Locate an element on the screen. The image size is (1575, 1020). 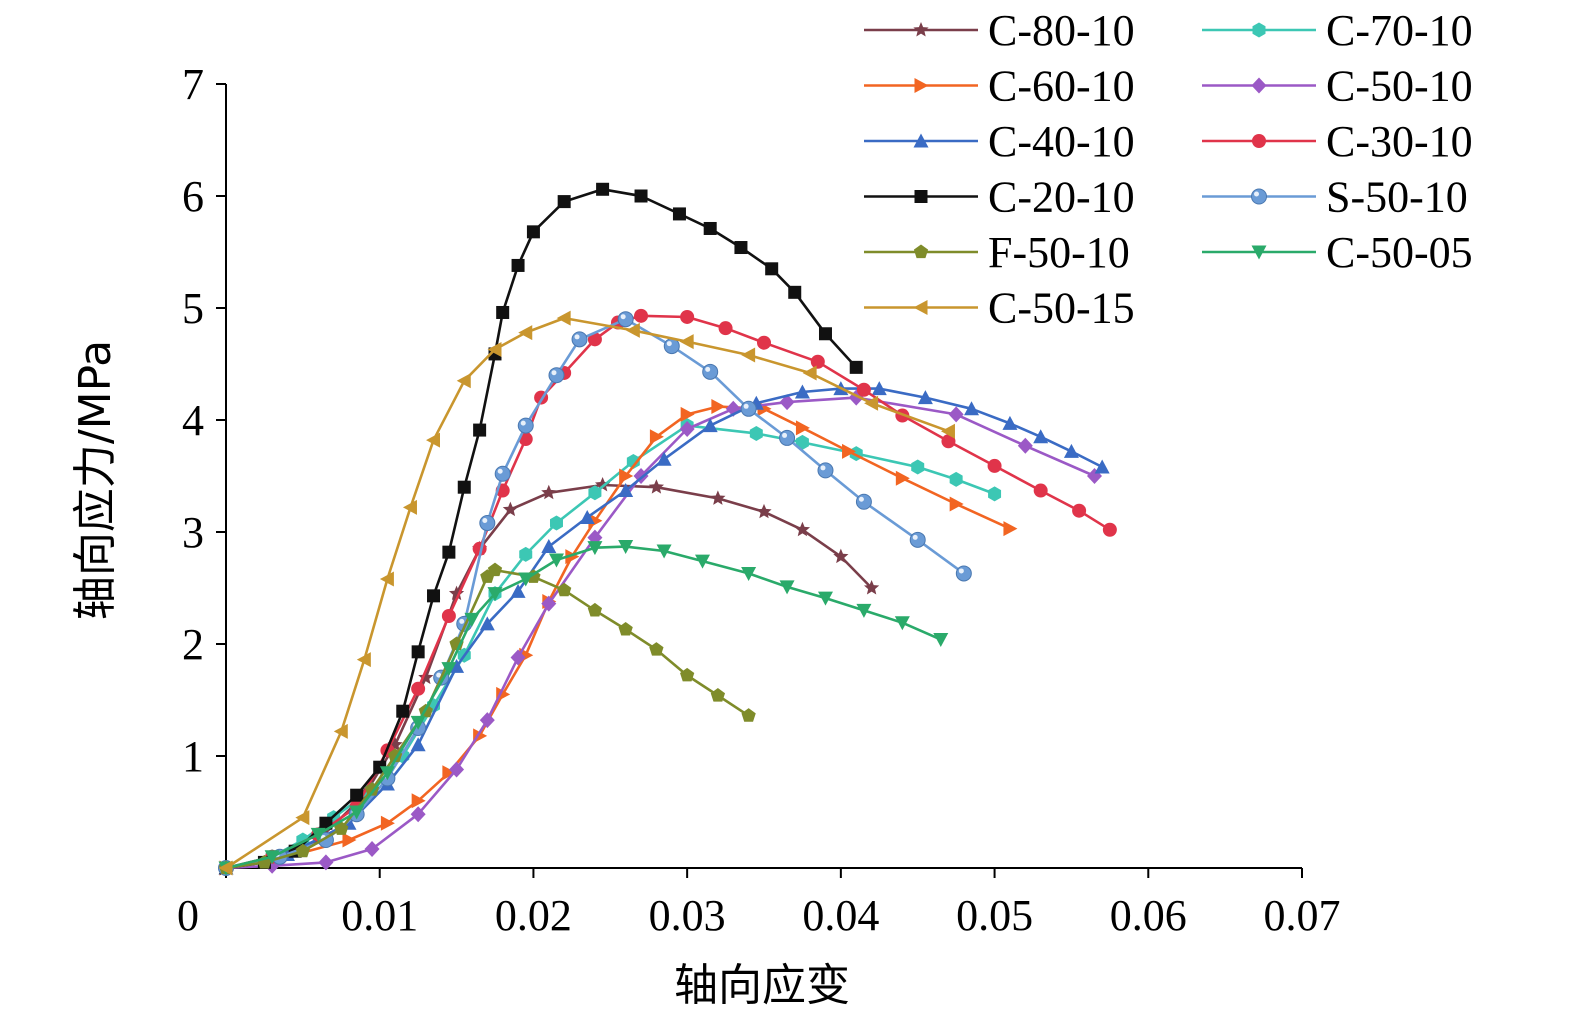
legend-item: C-50-05 is located at coordinates (1337, 252).